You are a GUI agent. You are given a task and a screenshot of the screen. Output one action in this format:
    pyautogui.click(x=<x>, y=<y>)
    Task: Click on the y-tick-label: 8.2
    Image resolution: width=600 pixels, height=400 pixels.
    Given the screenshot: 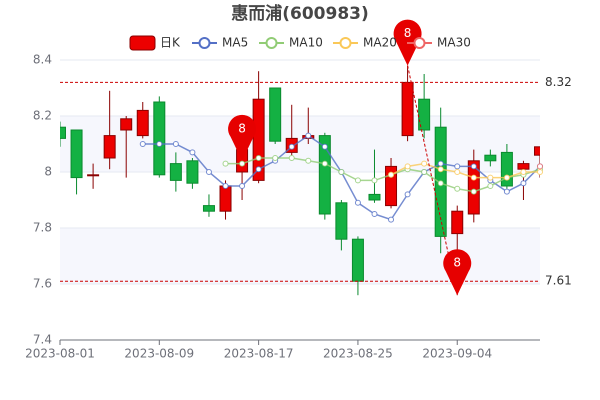 What is the action you would take?
    pyautogui.click(x=42, y=116)
    